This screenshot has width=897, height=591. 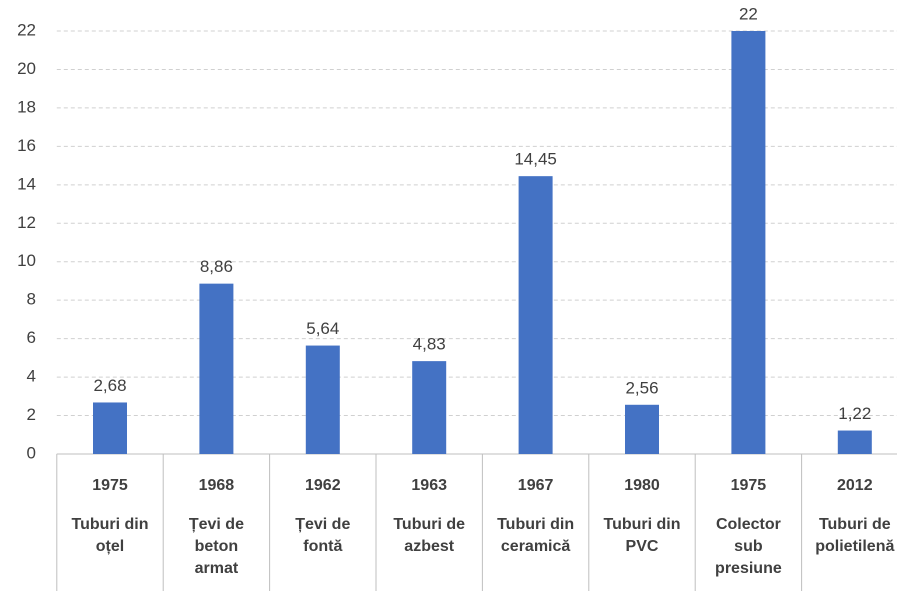 What do you see at coordinates (642, 485) in the screenshot?
I see `year-label: 1980` at bounding box center [642, 485].